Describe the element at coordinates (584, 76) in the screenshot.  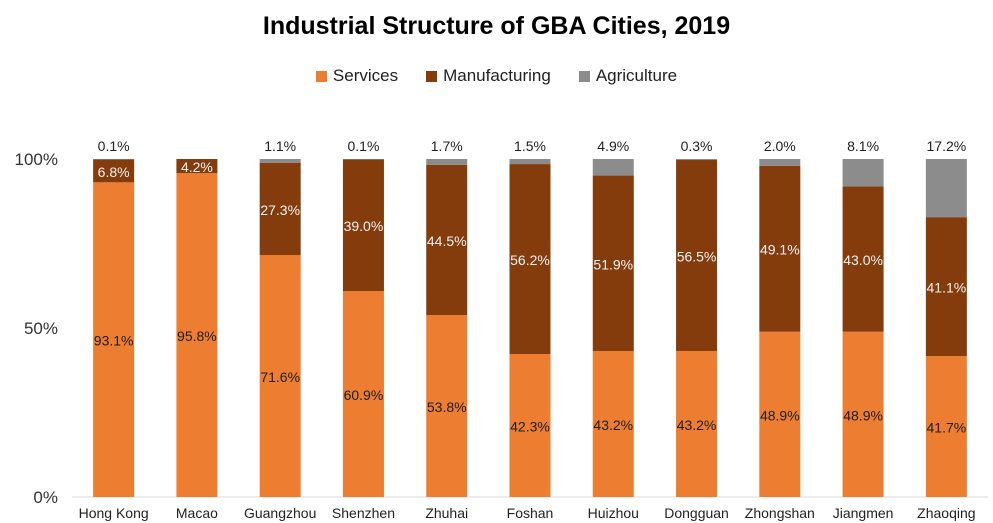
I see `legend-swatch-agriculture` at that location.